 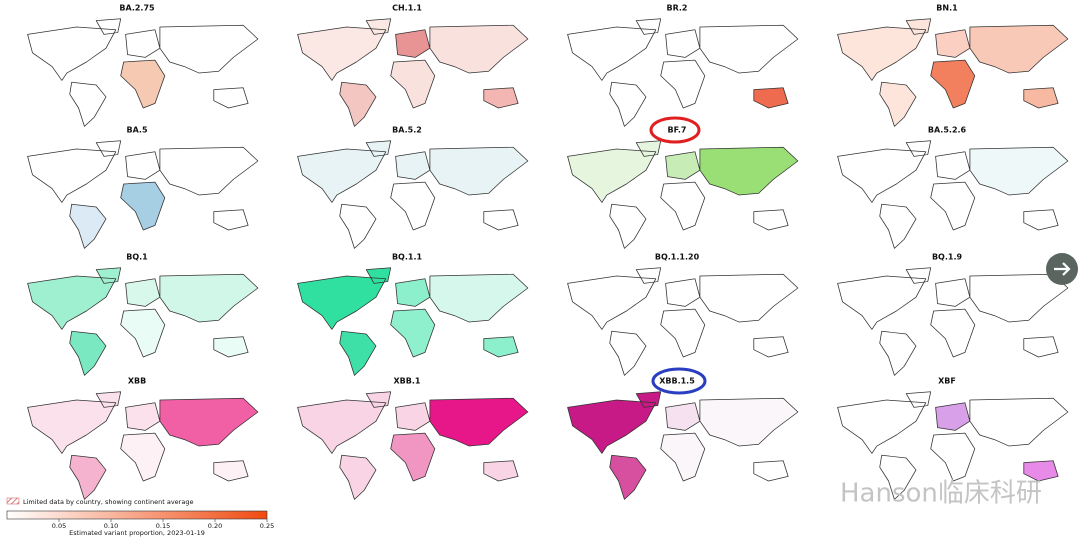 I want to click on tick-label: 0.15, so click(x=163, y=526).